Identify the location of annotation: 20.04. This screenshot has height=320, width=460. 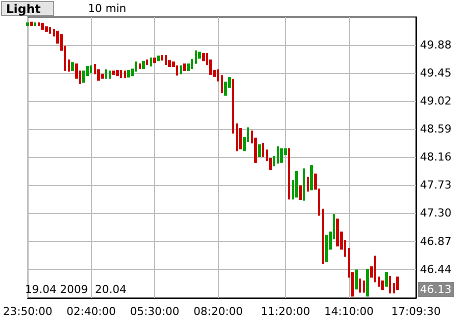
(110, 289).